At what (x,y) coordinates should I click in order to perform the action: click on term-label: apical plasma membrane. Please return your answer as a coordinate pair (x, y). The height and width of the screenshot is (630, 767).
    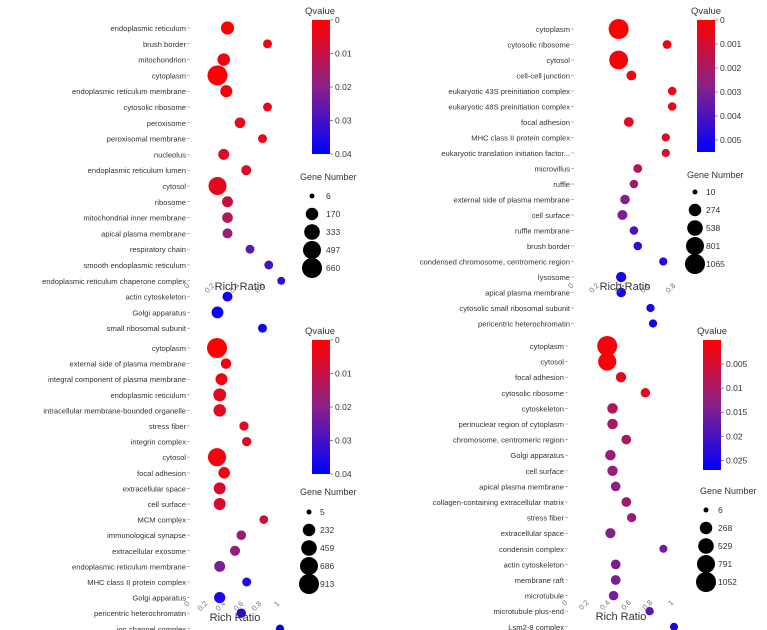
    Looking at the image, I should click on (521, 486).